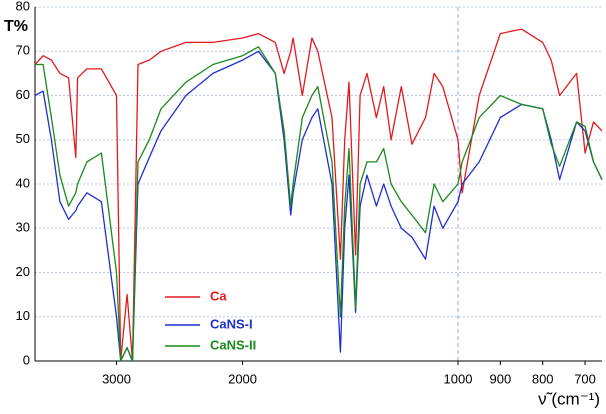  I want to click on y-tick-label: 80, so click(23, 6).